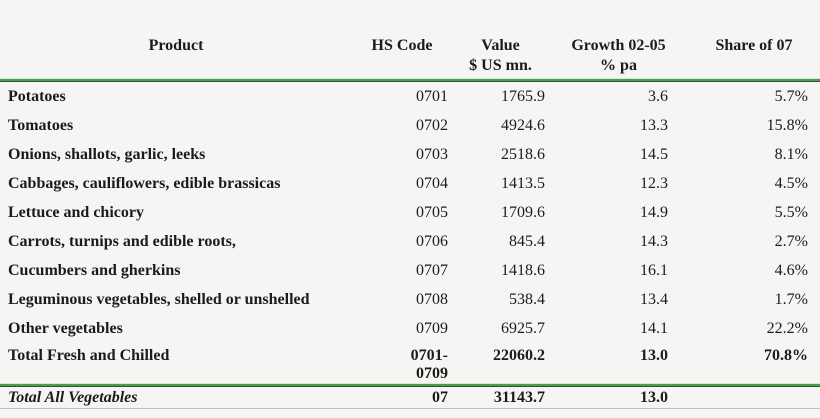 Image resolution: width=820 pixels, height=418 pixels. I want to click on product-cell: Onions, shallots, garlic, leeks, so click(107, 154).